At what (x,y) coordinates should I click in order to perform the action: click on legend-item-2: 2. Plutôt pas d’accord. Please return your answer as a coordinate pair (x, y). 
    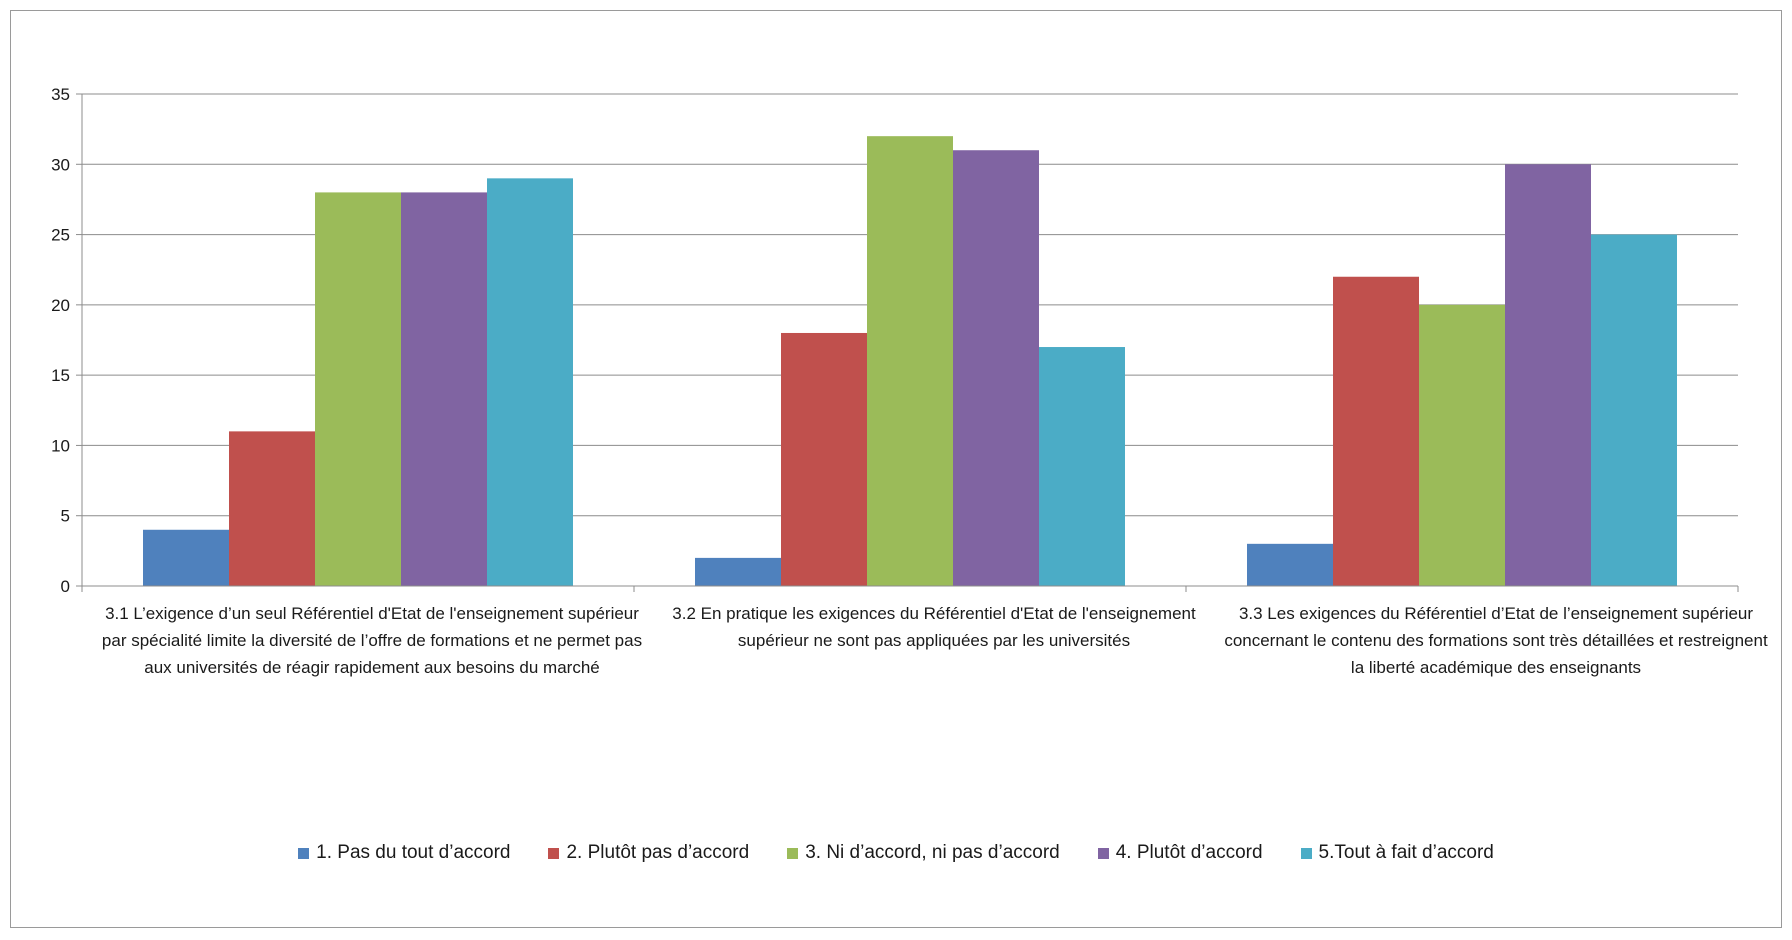
    Looking at the image, I should click on (648, 853).